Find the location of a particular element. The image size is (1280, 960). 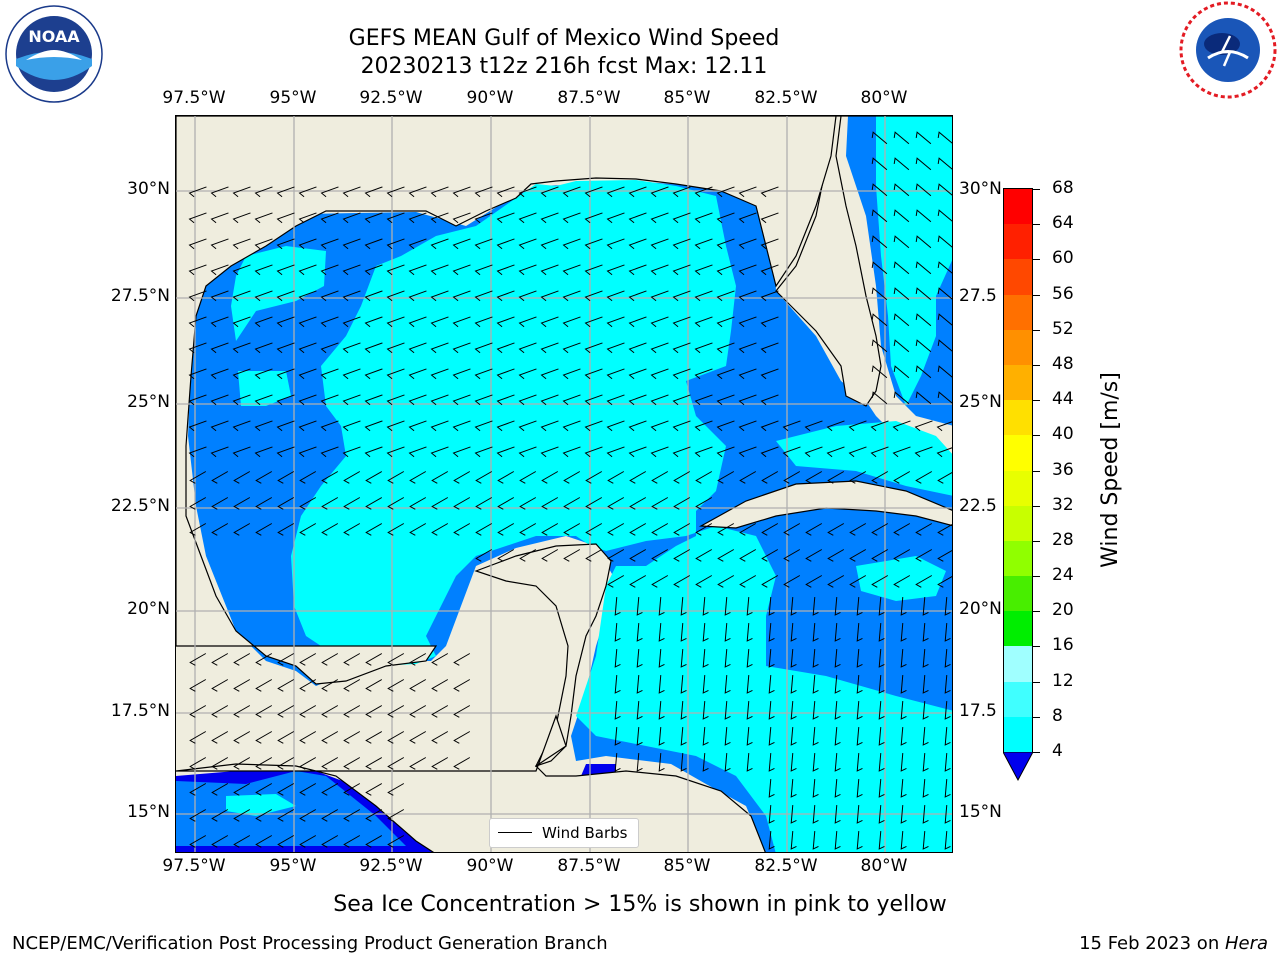

nws-logo is located at coordinates (1228, 50).